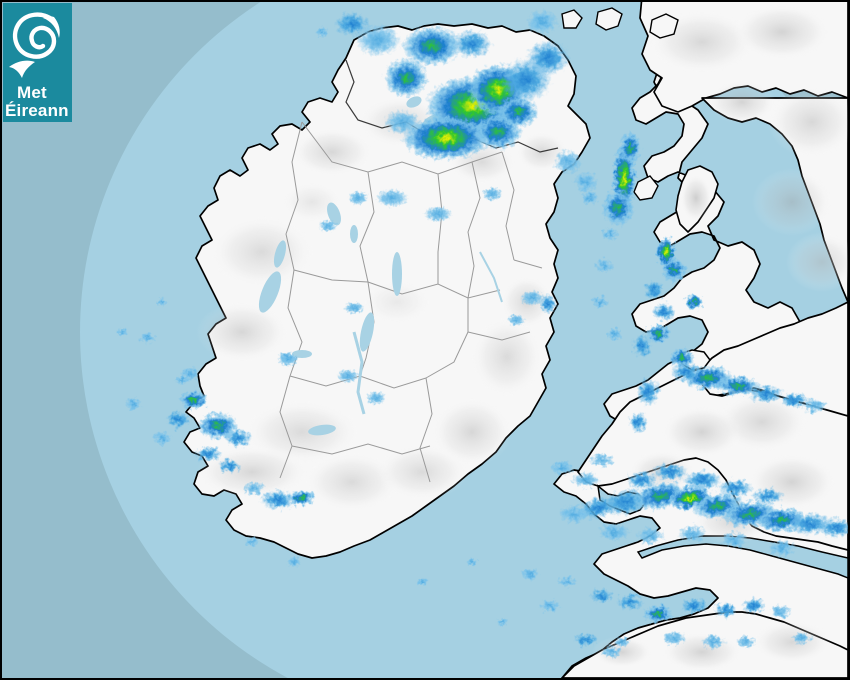 The image size is (850, 680). Describe the element at coordinates (270, 292) in the screenshot. I see `lough-corrib` at that location.